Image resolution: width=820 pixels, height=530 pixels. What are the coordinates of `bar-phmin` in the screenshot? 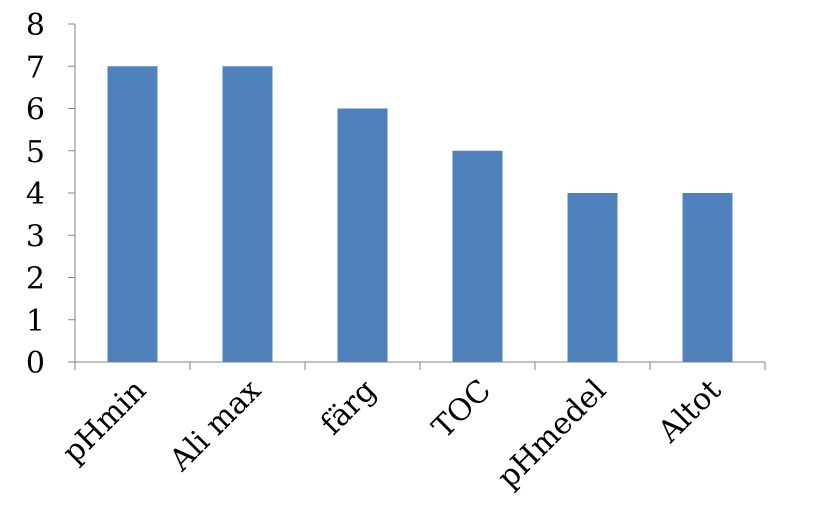 It's located at (132, 214).